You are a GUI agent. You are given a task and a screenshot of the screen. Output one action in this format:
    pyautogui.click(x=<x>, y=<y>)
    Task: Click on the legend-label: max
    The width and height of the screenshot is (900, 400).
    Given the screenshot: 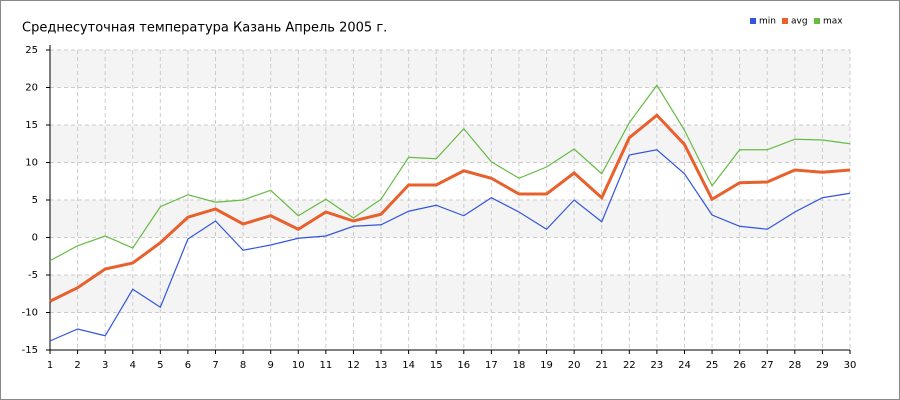 What is the action you would take?
    pyautogui.click(x=833, y=22)
    